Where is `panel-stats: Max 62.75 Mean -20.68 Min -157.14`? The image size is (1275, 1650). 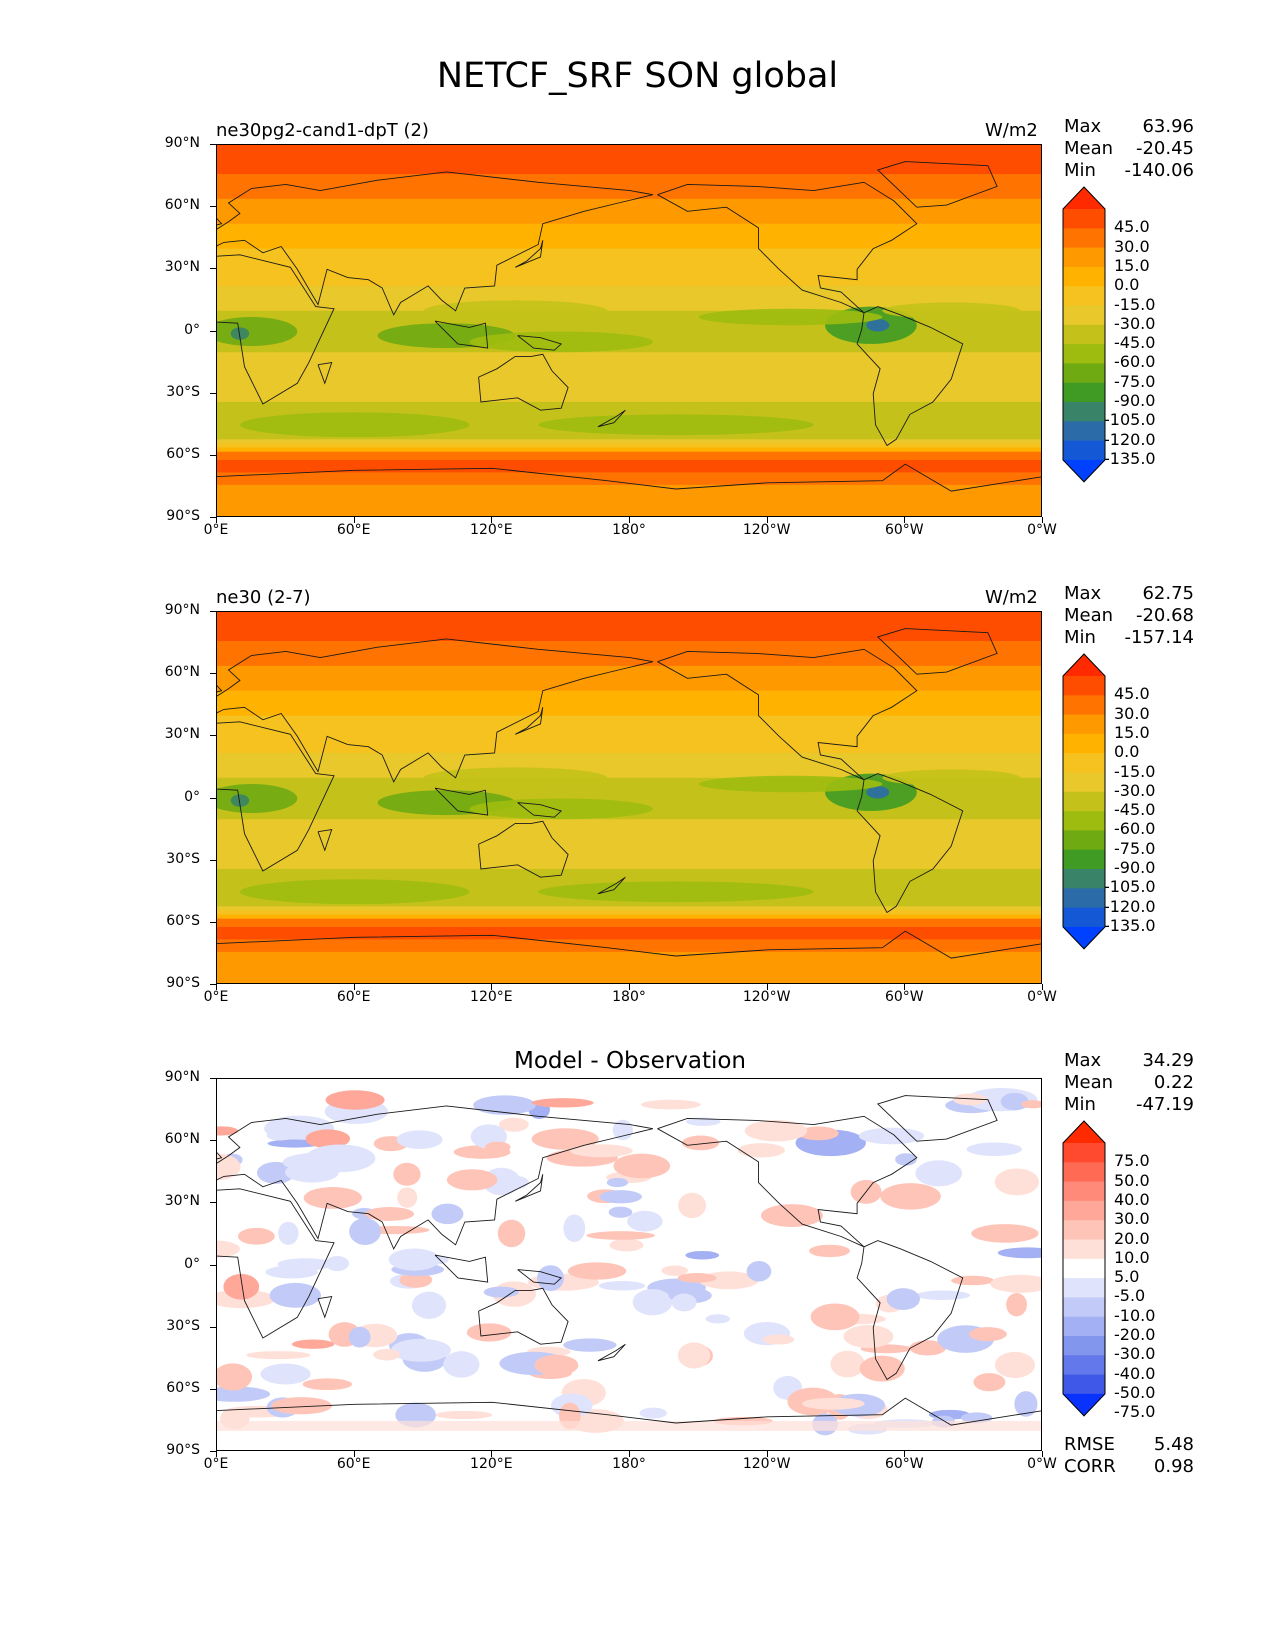
panel-stats: Max 62.75 Mean -20.68 Min -157.14 is located at coordinates (1129, 616).